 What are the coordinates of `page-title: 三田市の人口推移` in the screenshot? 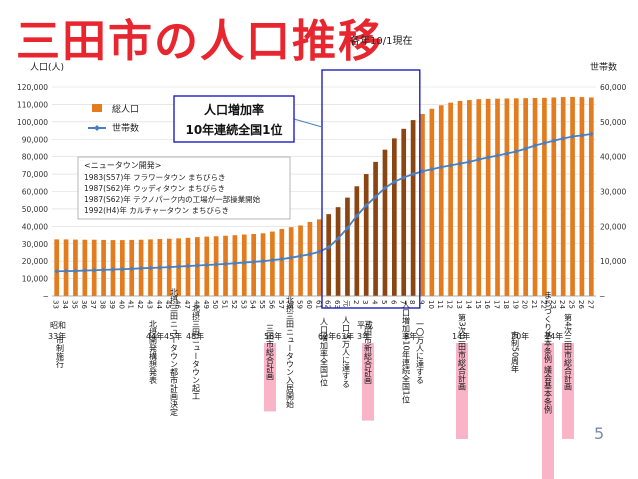 It's located at (200, 41).